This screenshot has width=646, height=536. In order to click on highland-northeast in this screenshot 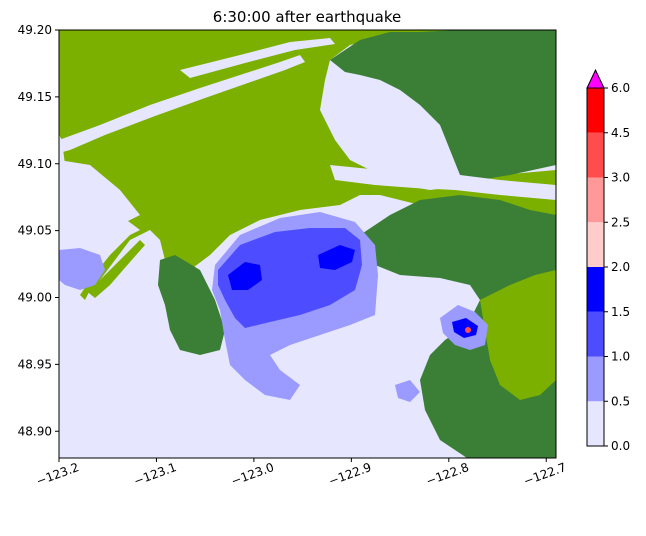, I will do `click(443, 105)`.